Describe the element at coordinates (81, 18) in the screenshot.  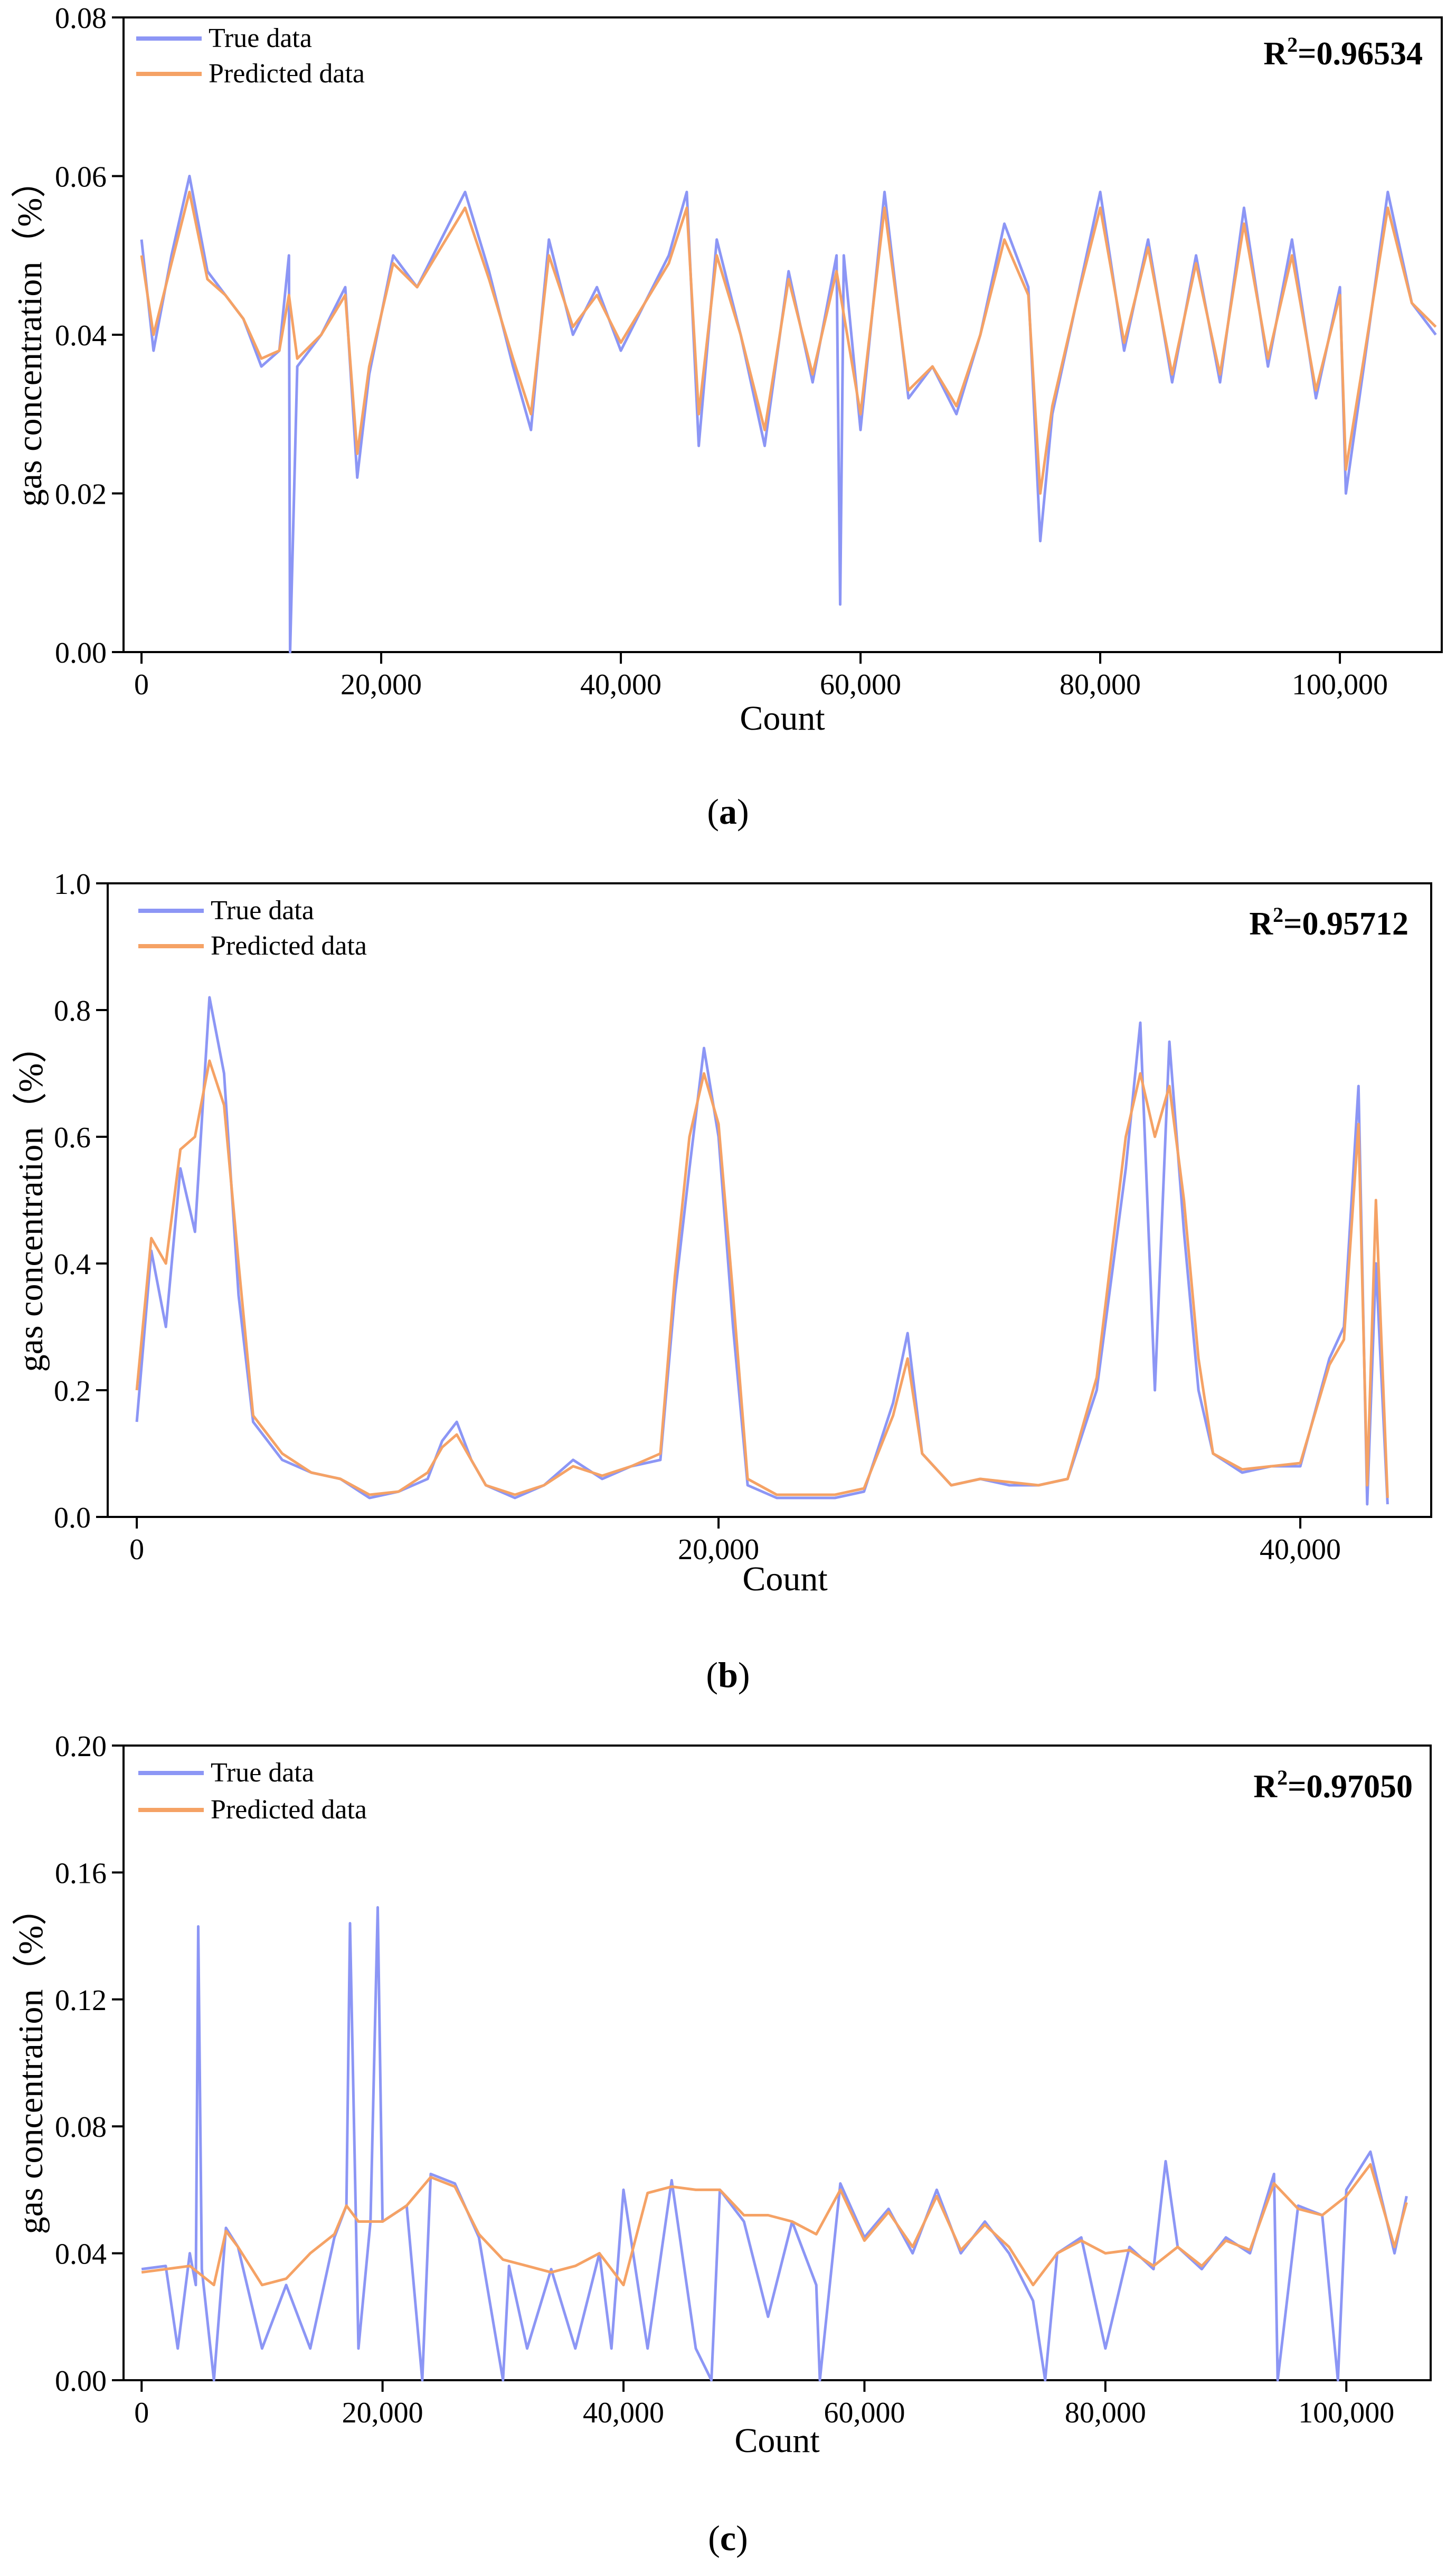
I see `panel-a-y-tick-label: 0.08` at that location.